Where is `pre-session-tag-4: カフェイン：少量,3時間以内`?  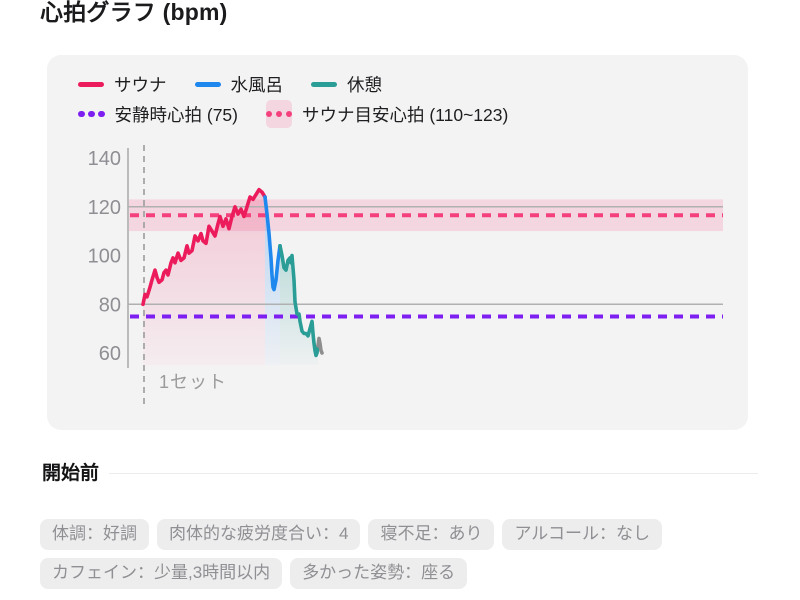 pre-session-tag-4: カフェイン：少量,3時間以内 is located at coordinates (161, 573).